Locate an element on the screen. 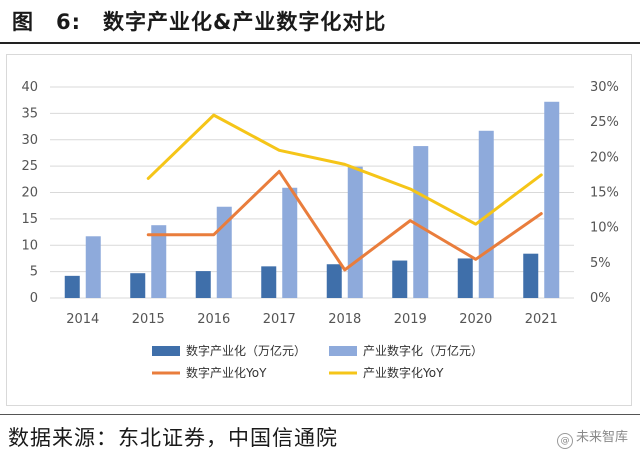 The image size is (640, 461). x-tick-label: 2017 is located at coordinates (279, 319).